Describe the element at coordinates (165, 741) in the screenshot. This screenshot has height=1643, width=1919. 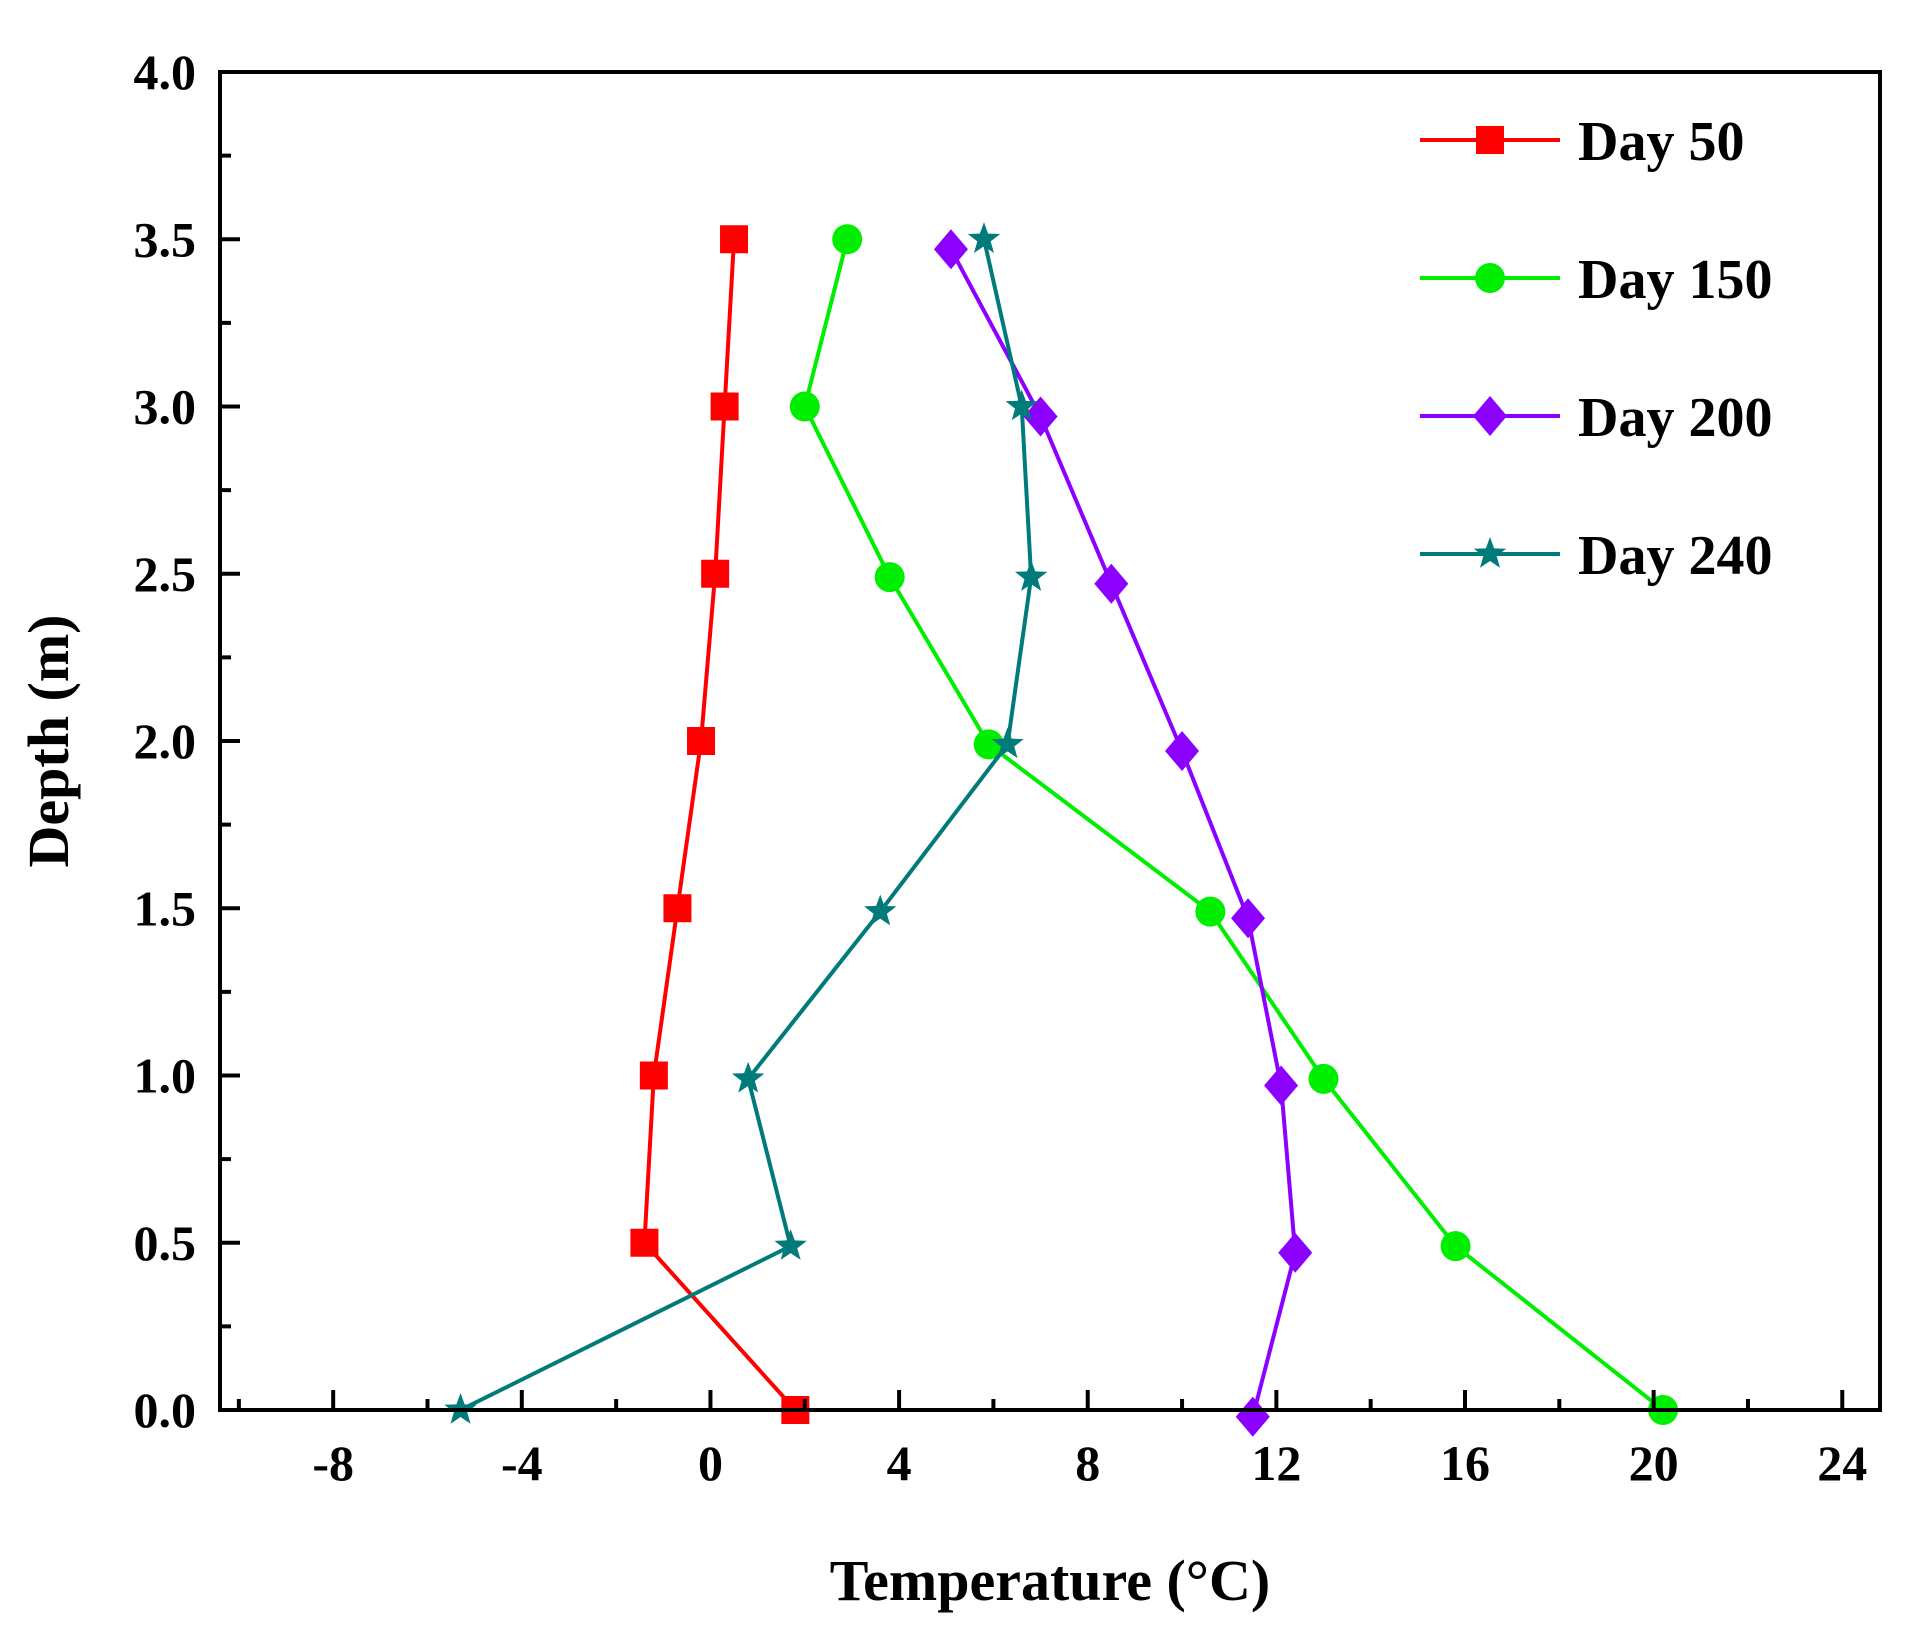
I see `y-tick-label: 2.0` at that location.